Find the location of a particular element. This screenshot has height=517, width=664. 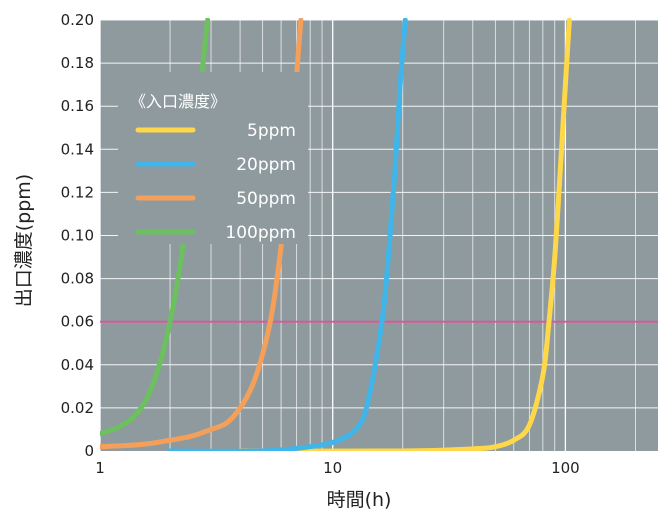

y-tick-label: 0.16 is located at coordinates (77, 106).